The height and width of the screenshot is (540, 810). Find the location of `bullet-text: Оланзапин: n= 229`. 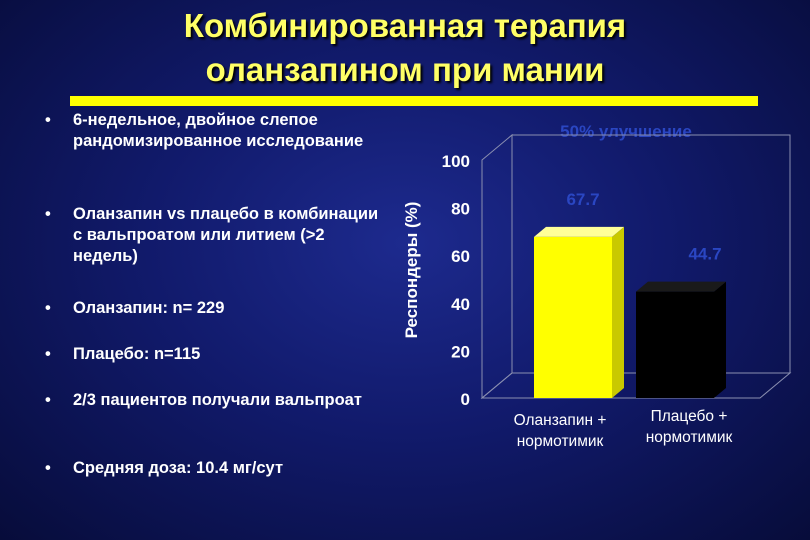

bullet-text: Оланзапин: n= 229 is located at coordinates (149, 308).